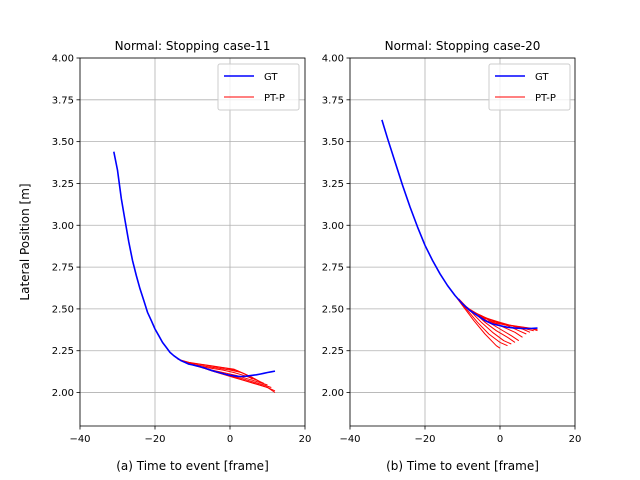  What do you see at coordinates (193, 46) in the screenshot?
I see `chart-title: Normal: Stopping case-11` at bounding box center [193, 46].